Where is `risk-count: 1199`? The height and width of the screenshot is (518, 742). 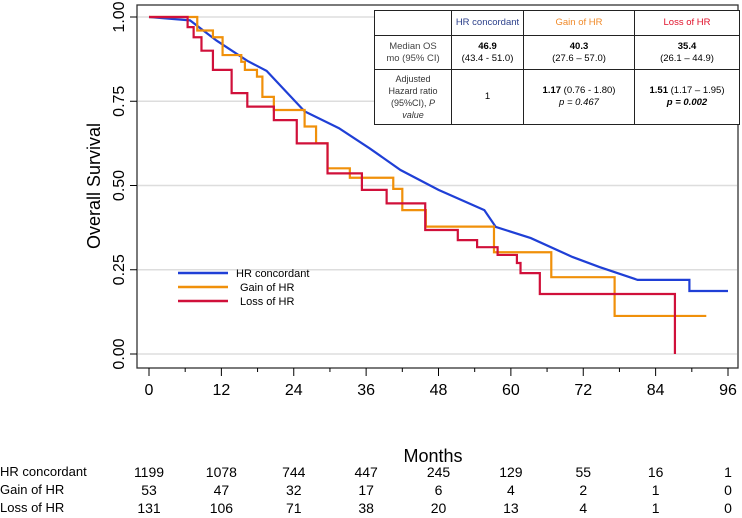 risk-count: 1199 is located at coordinates (149, 472).